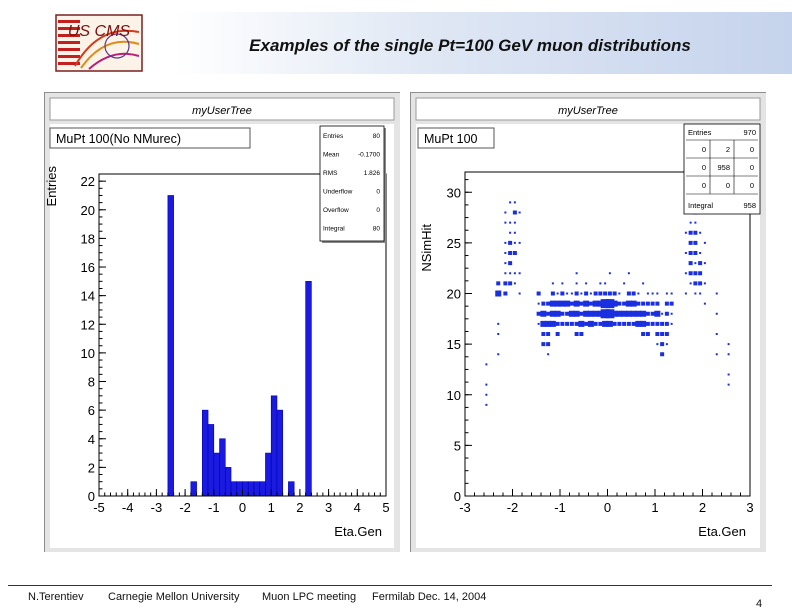  Describe the element at coordinates (588, 111) in the screenshot. I see `canvas-title: myUserTree` at that location.